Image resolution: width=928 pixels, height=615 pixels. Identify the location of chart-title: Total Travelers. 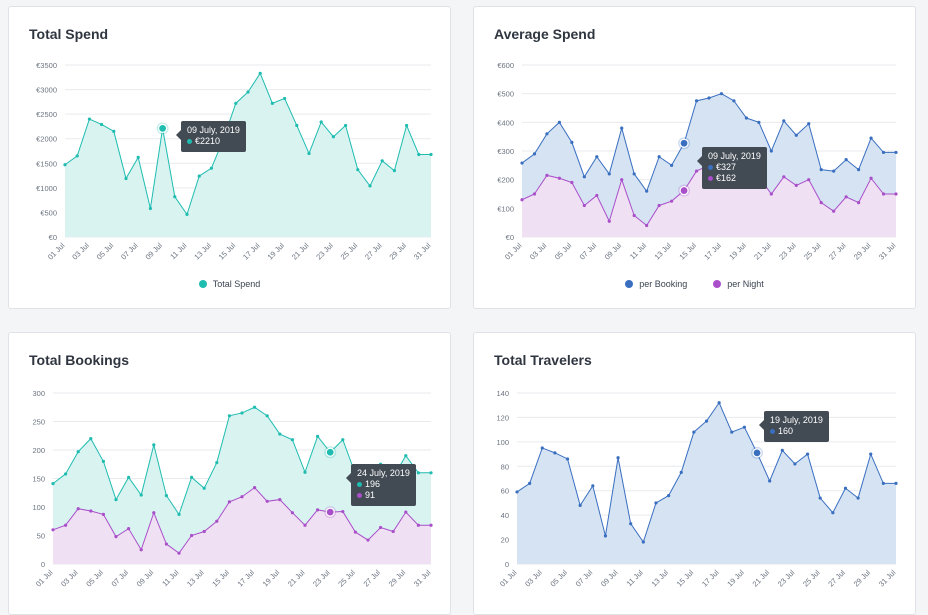
(543, 360).